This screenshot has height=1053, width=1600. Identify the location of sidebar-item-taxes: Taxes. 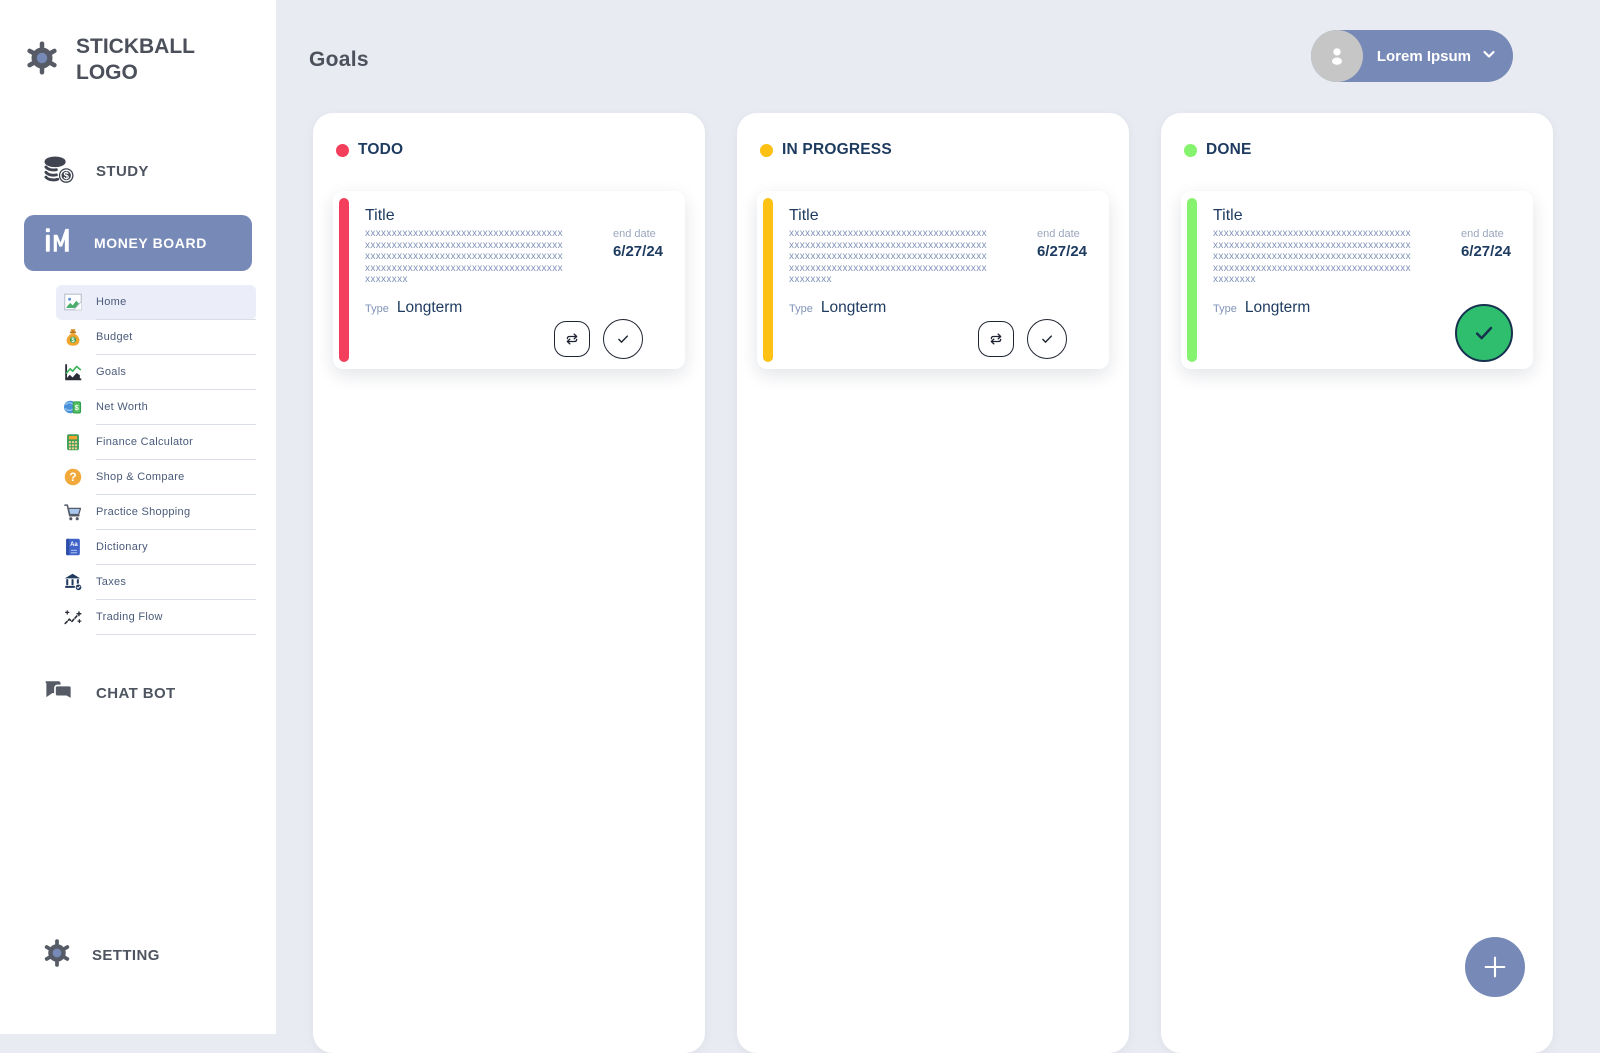
(156, 582).